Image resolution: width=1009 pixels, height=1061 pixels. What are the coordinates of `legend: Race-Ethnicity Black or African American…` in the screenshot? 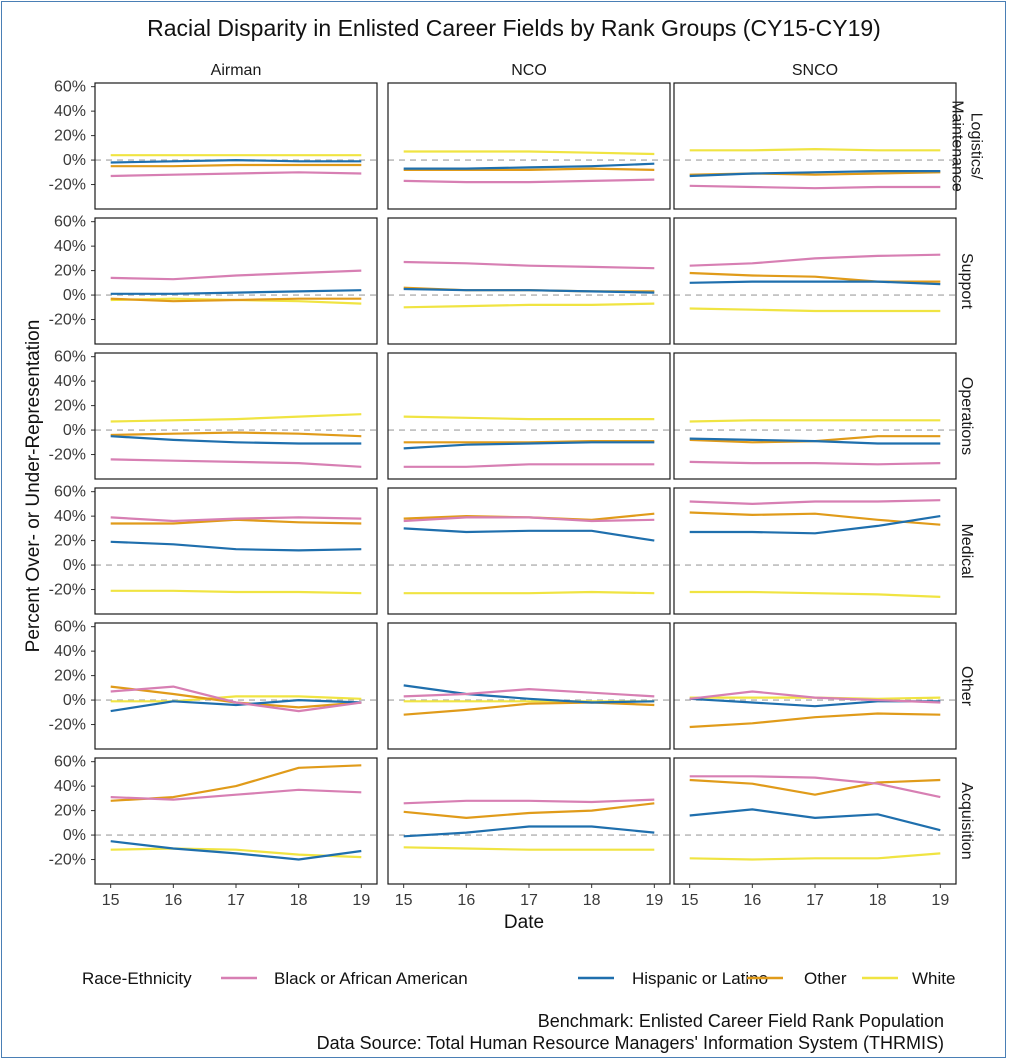 It's located at (518, 978).